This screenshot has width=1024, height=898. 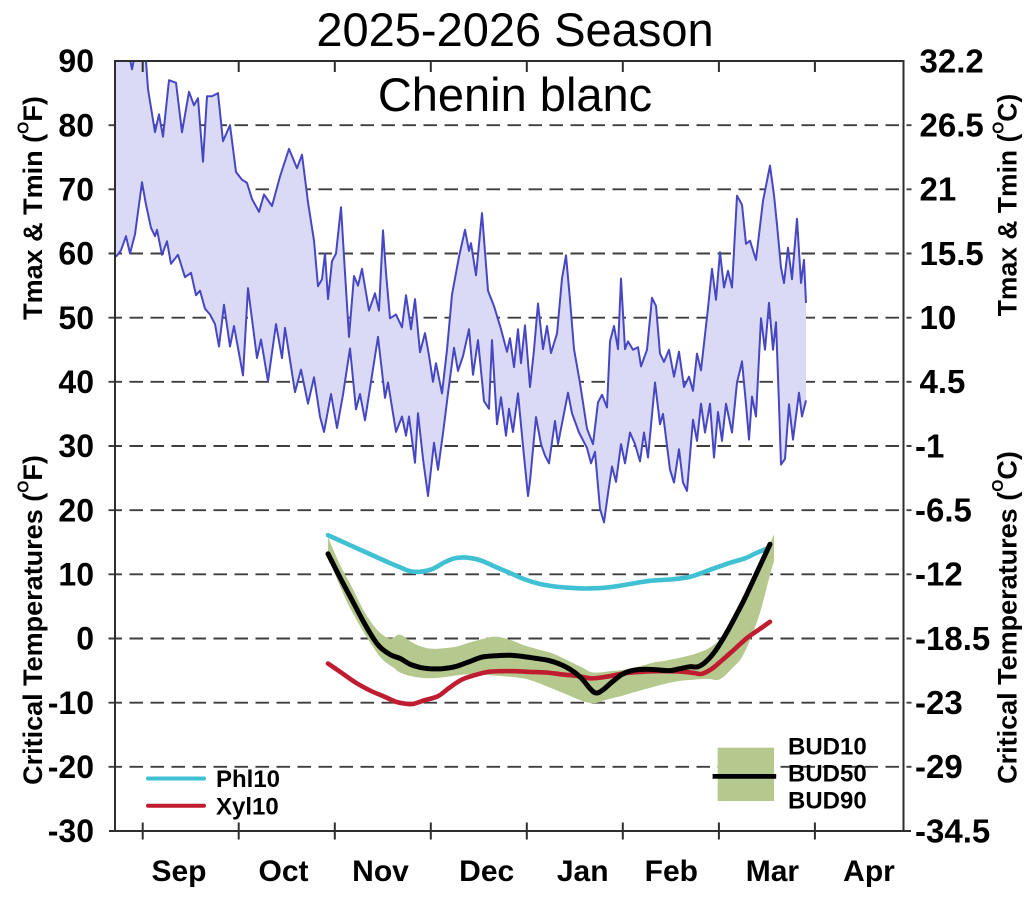 I want to click on svg-text: Feb, so click(x=671, y=871).